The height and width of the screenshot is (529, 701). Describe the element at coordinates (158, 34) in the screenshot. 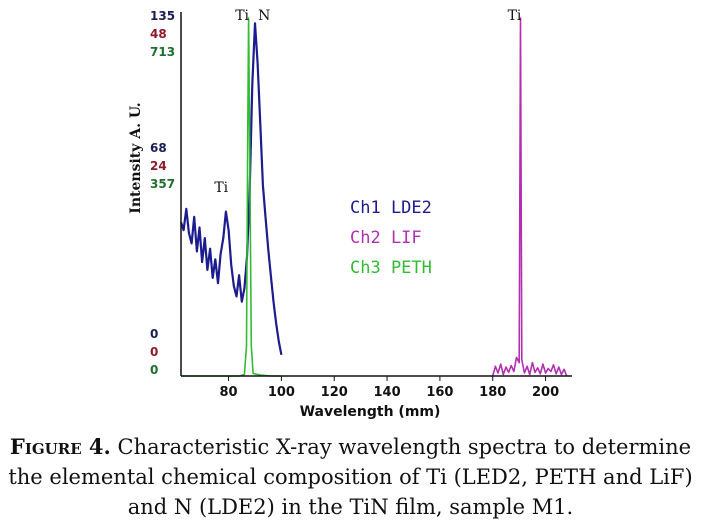

I see `y-tick-label: 48` at that location.